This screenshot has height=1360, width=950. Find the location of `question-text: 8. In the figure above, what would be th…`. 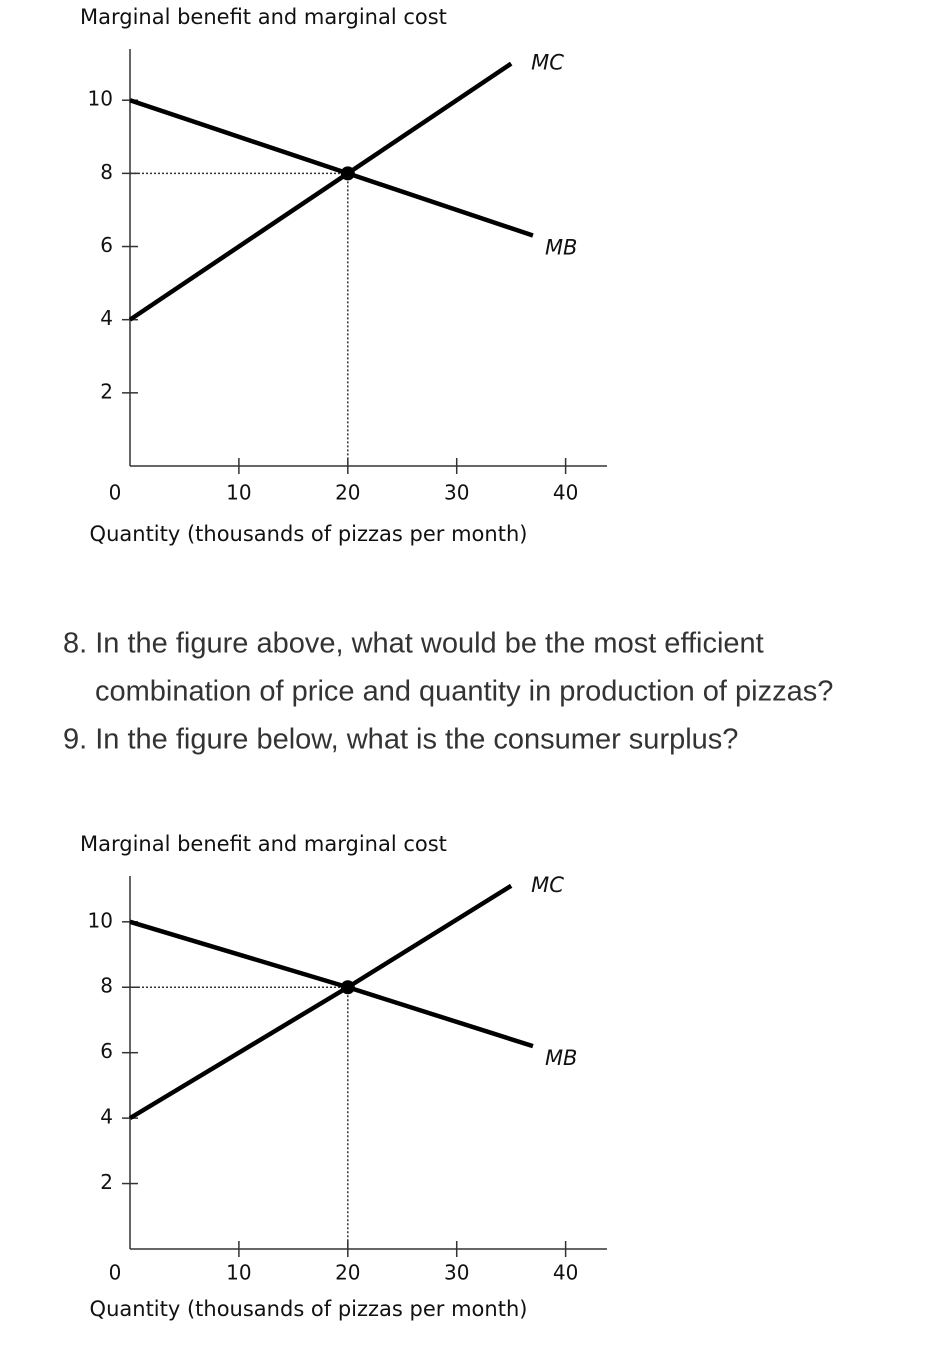

question-text: 8. In the figure above, what would be th… is located at coordinates (413, 644).